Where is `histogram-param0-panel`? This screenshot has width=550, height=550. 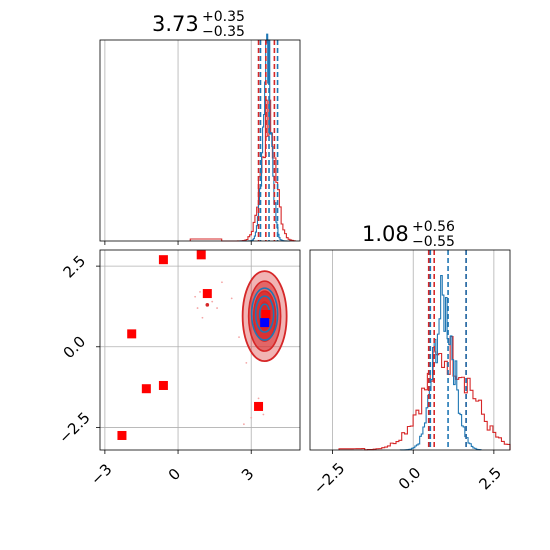
histogram-param0-panel is located at coordinates (200, 139).